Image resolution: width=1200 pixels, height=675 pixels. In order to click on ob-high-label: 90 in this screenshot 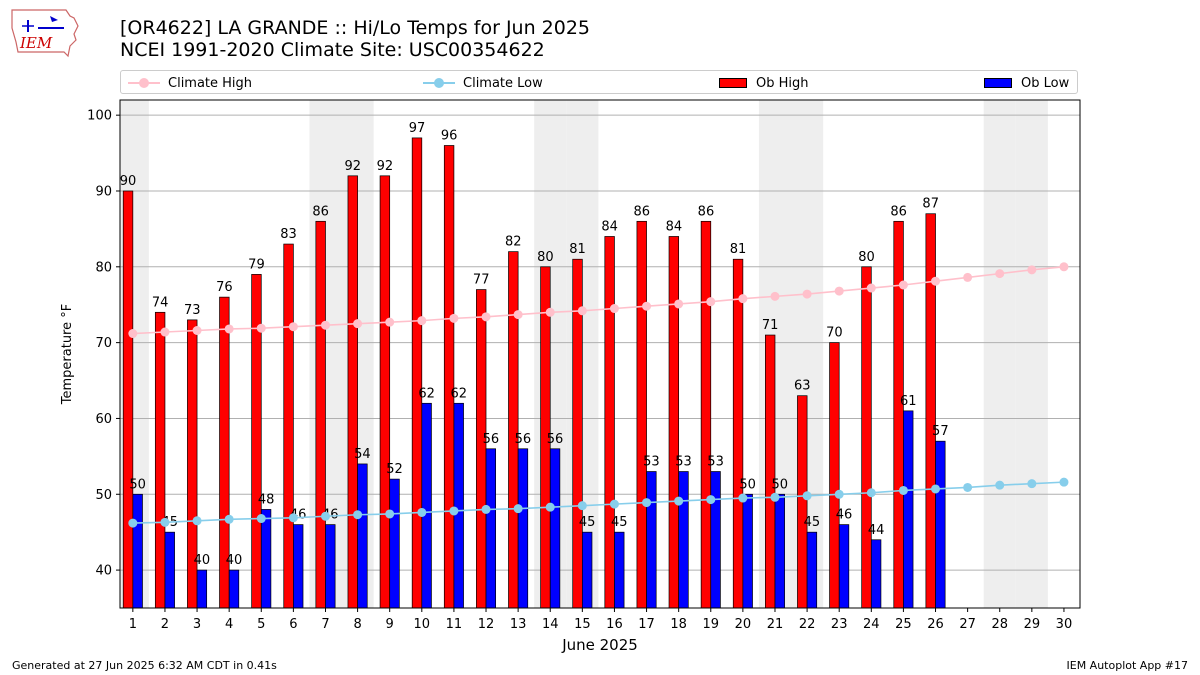, I will do `click(128, 181)`.